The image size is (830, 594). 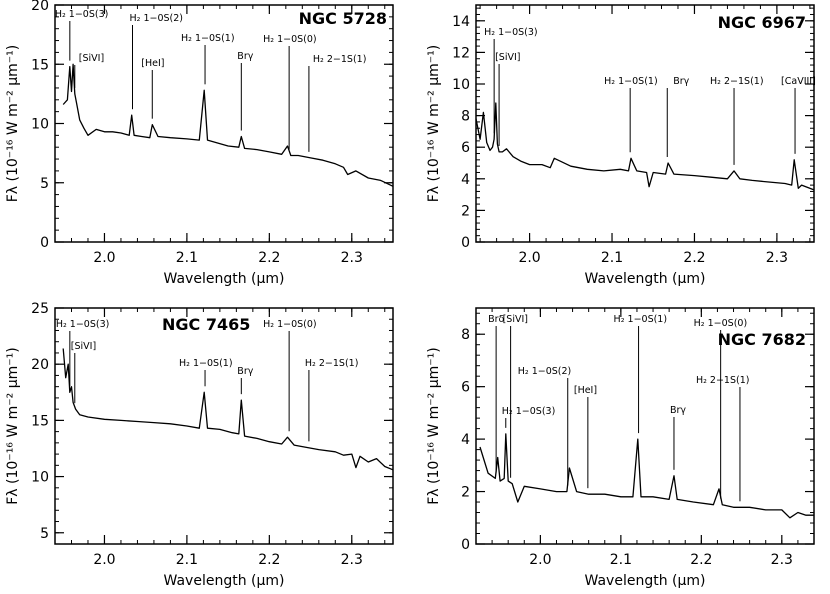 What do you see at coordinates (762, 22) in the screenshot?
I see `panel-title: NGC 6967` at bounding box center [762, 22].